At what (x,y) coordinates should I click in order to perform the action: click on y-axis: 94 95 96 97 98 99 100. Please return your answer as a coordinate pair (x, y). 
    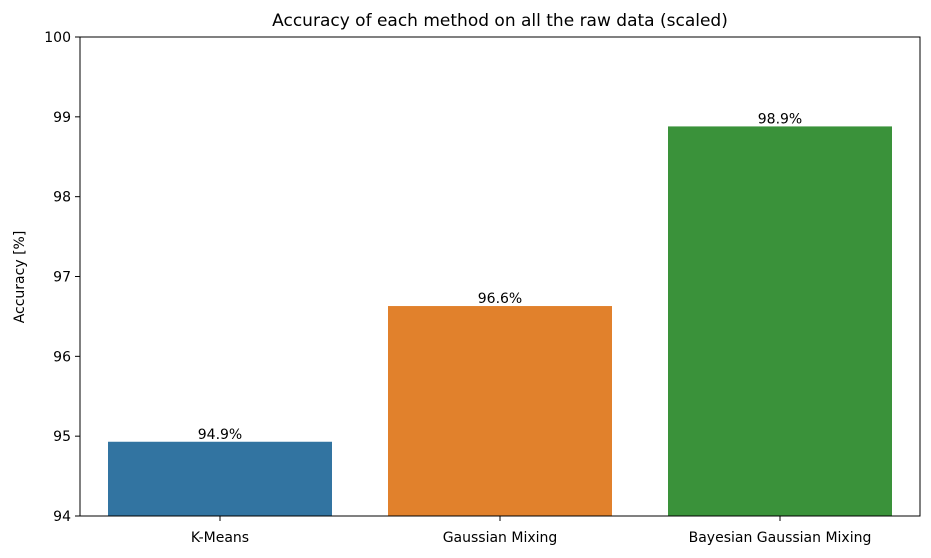
    Looking at the image, I should click on (62, 277).